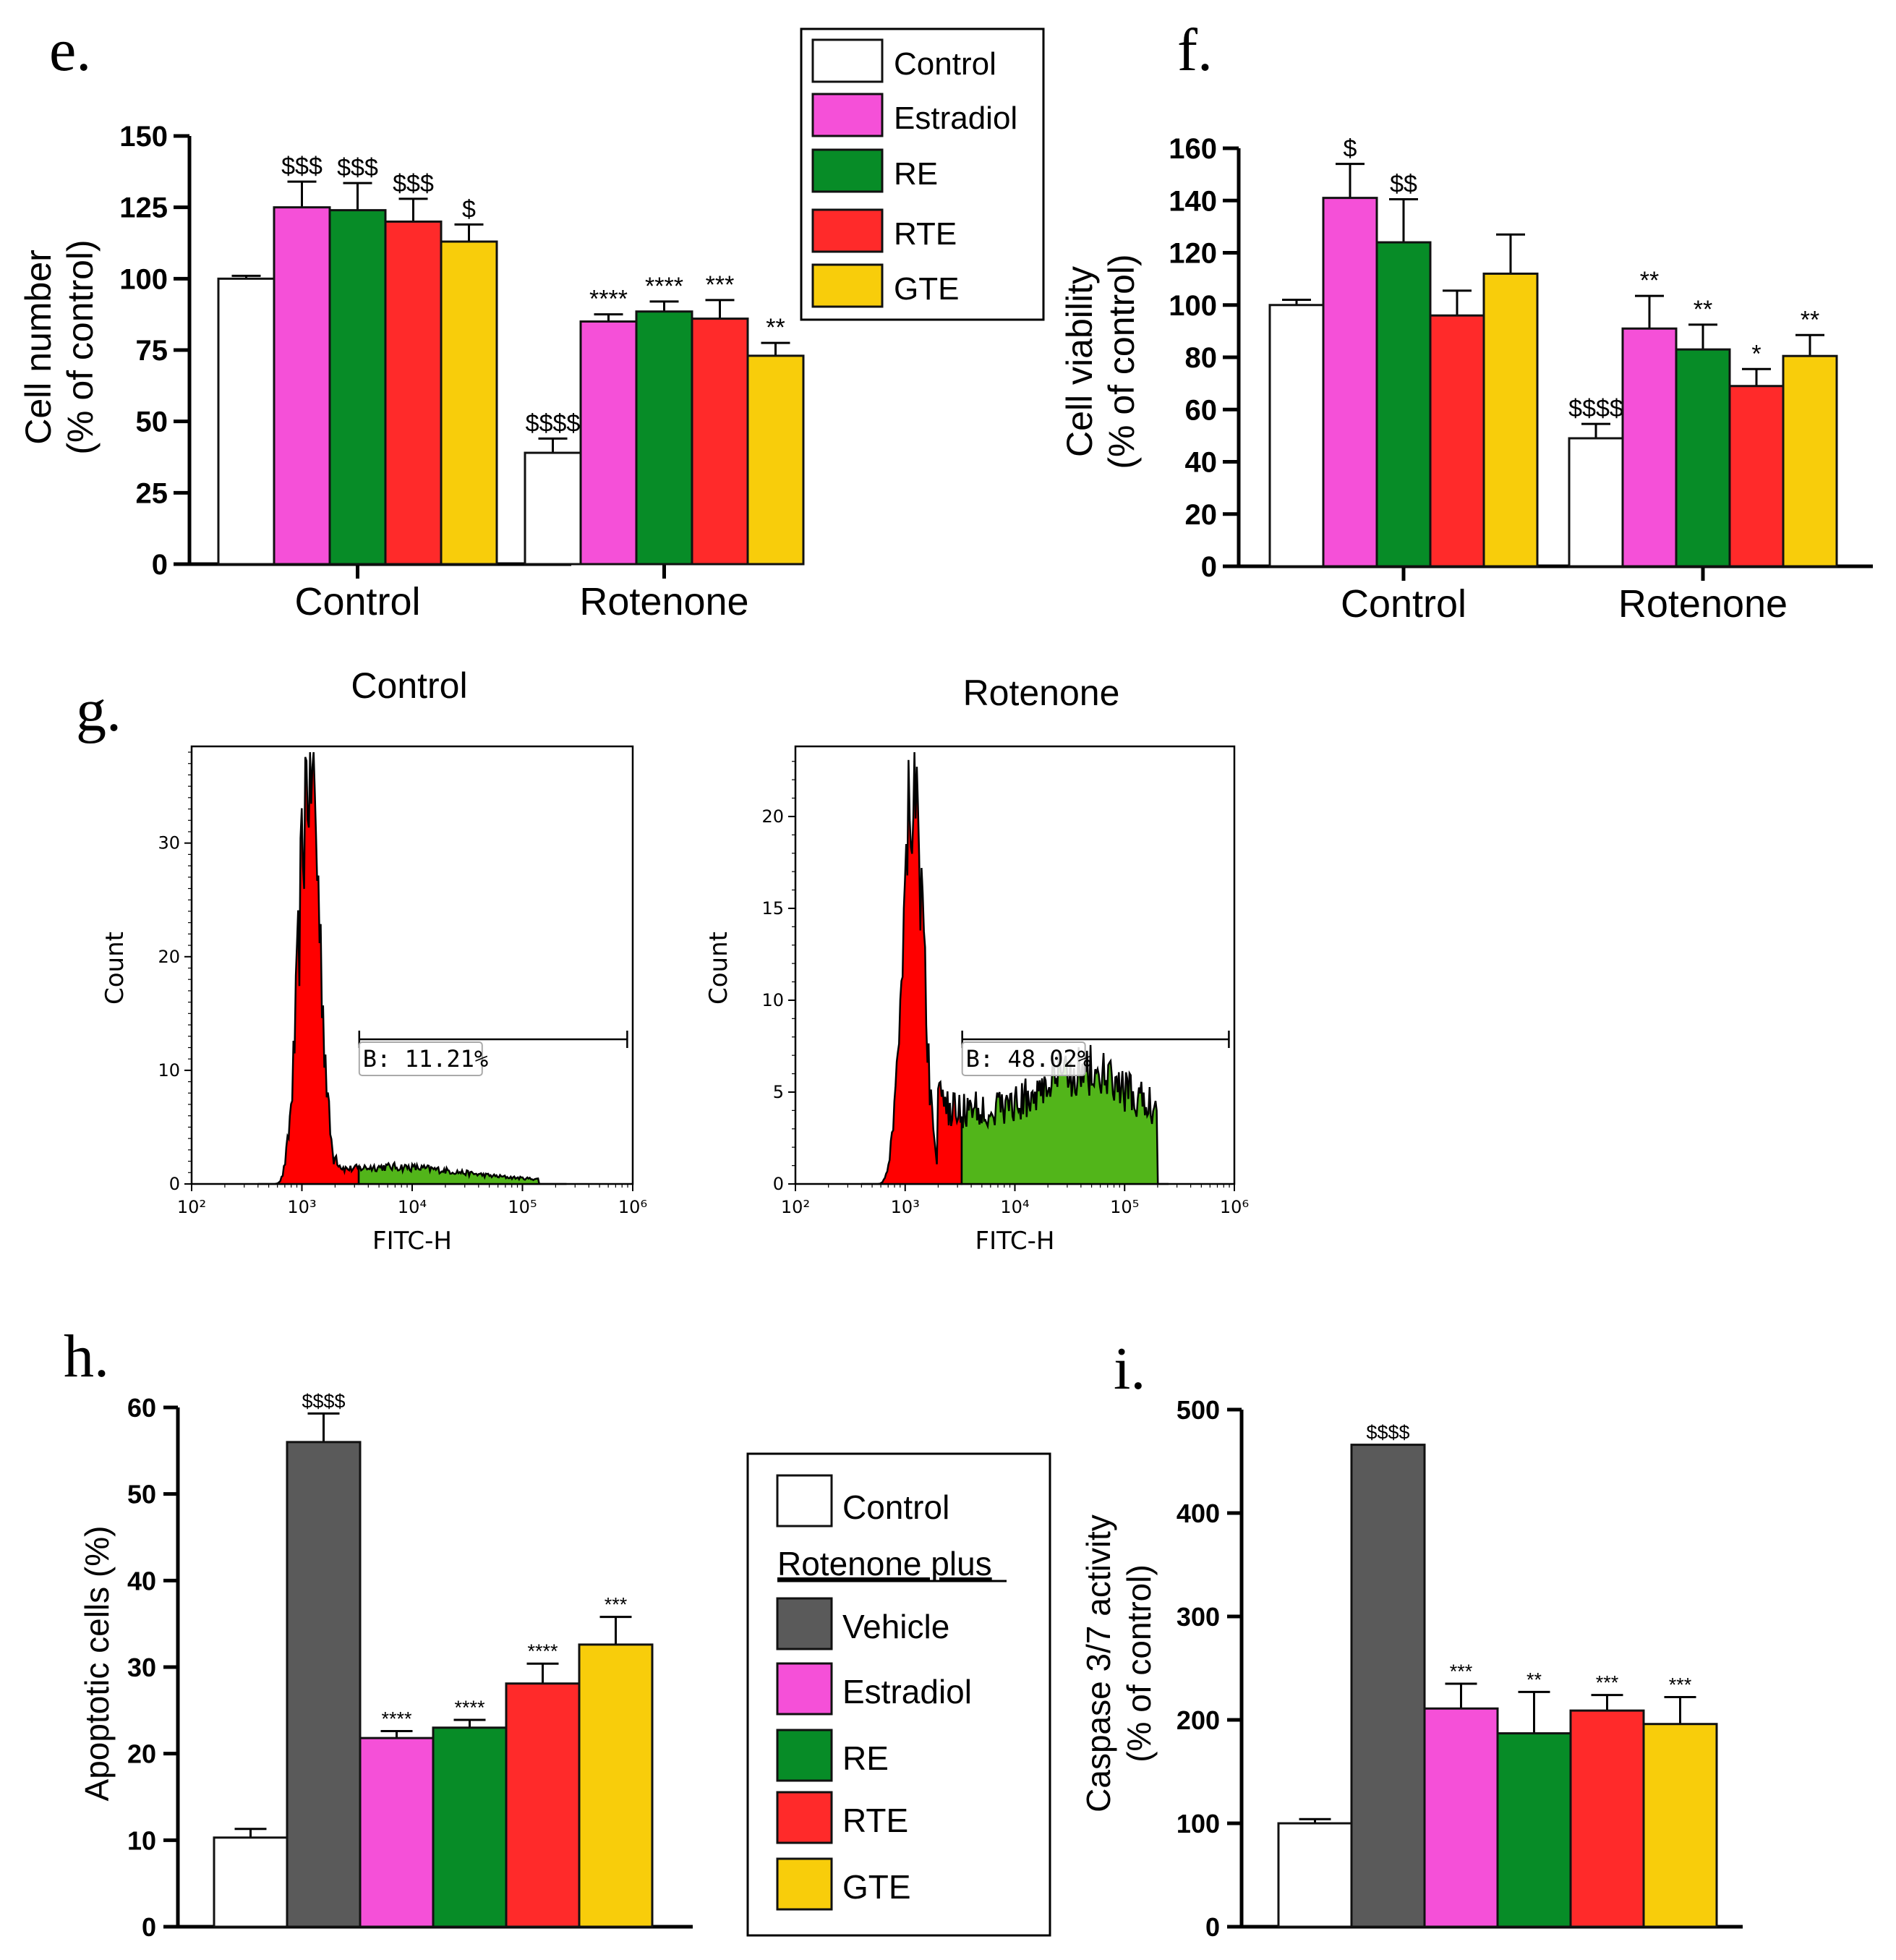  Describe the element at coordinates (720, 442) in the screenshot. I see `bar-rte-rotenone` at that location.